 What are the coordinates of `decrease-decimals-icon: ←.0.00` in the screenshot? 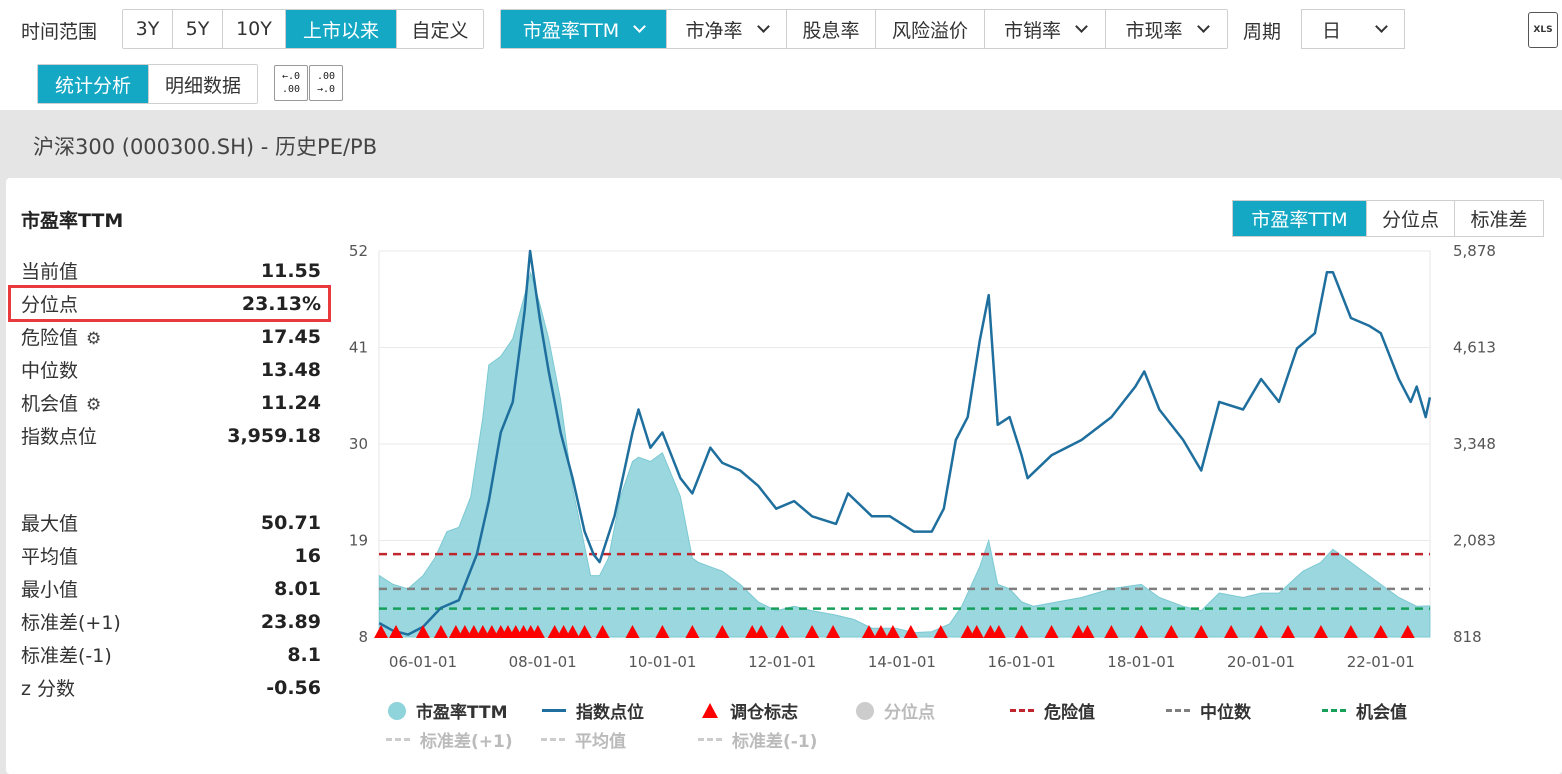 It's located at (291, 83).